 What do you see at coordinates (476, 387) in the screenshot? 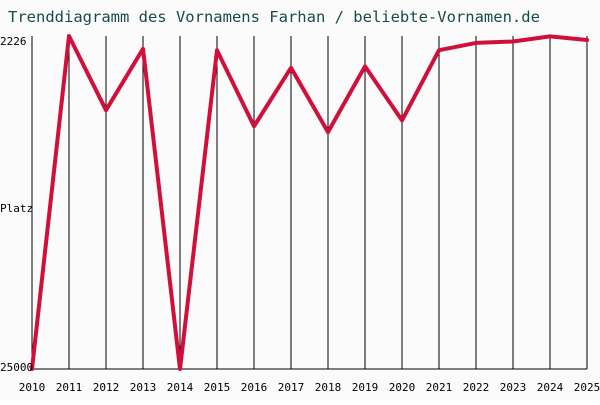
I see `x-tick-2022: 2022` at bounding box center [476, 387].